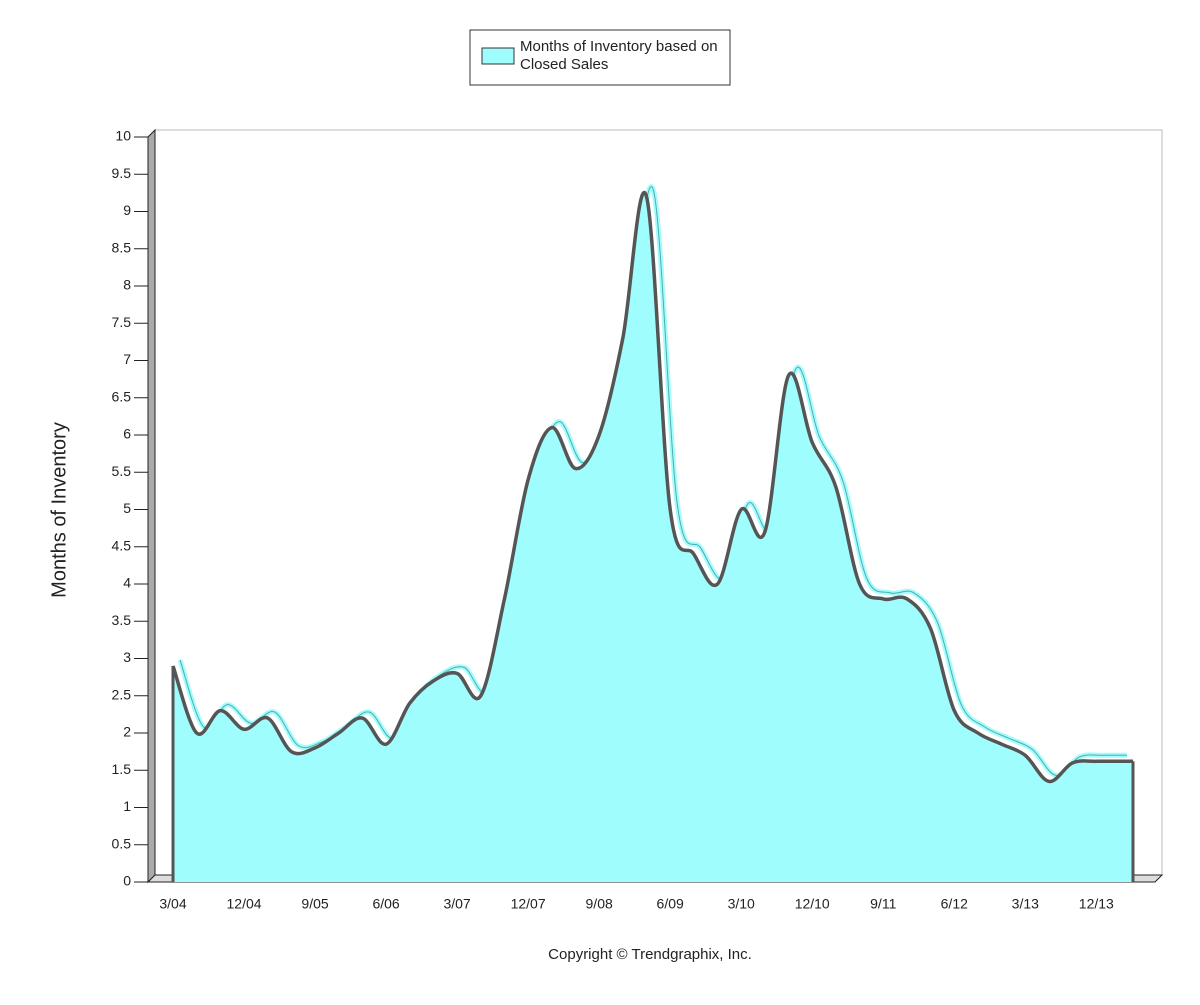 The width and height of the screenshot is (1200, 1005). I want to click on y-tick-label: 0.5, so click(122, 843).